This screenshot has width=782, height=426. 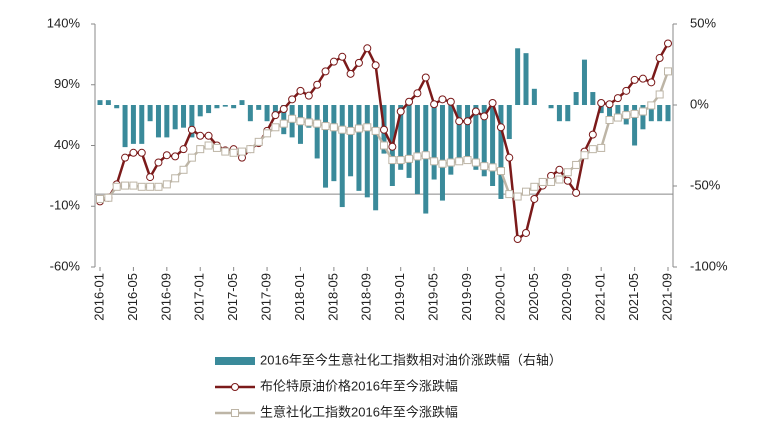 What do you see at coordinates (299, 297) in the screenshot?
I see `x-tick-label: 2018-01` at bounding box center [299, 297].